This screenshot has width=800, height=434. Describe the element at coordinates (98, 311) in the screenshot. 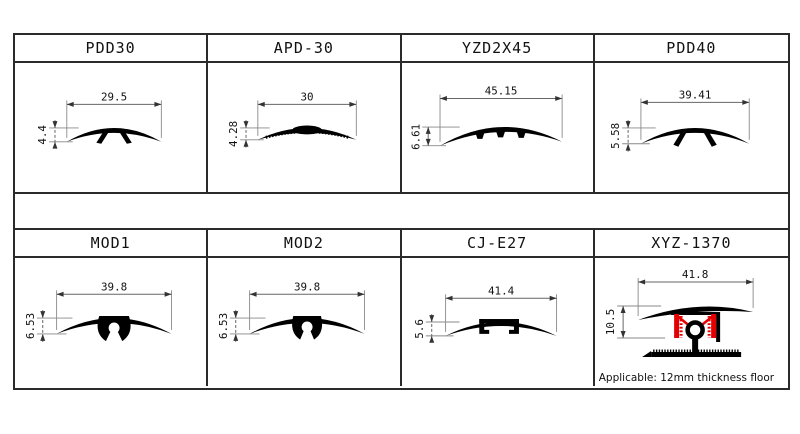

I see `profile-drawing-mod1: 39.8 6.53` at that location.